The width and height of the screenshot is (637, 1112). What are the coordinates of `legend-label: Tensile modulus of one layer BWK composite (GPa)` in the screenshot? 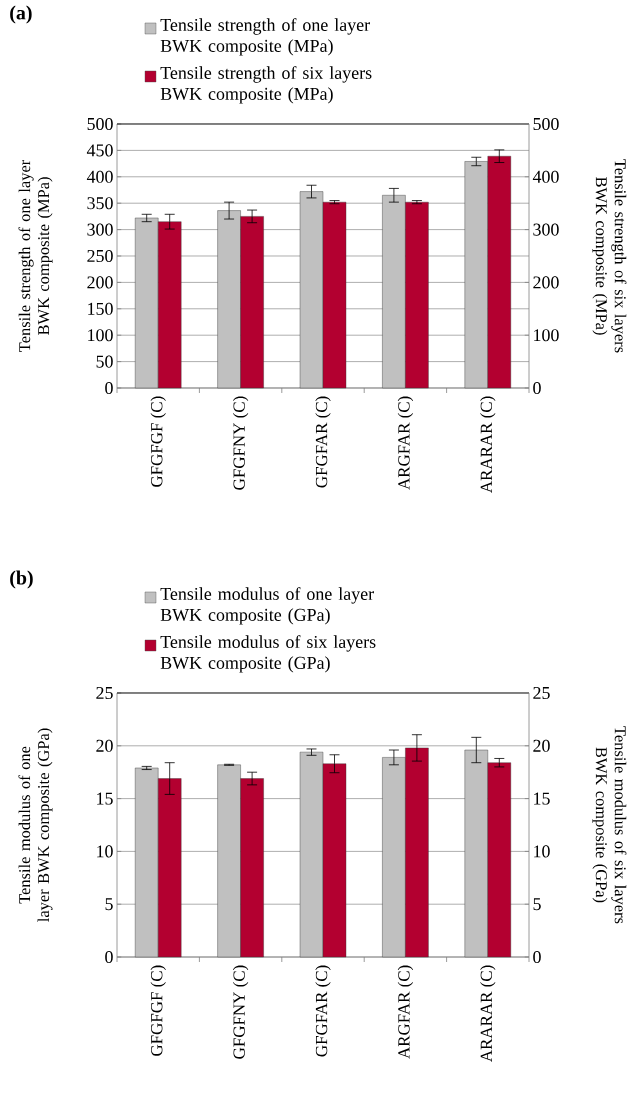 It's located at (267, 606).